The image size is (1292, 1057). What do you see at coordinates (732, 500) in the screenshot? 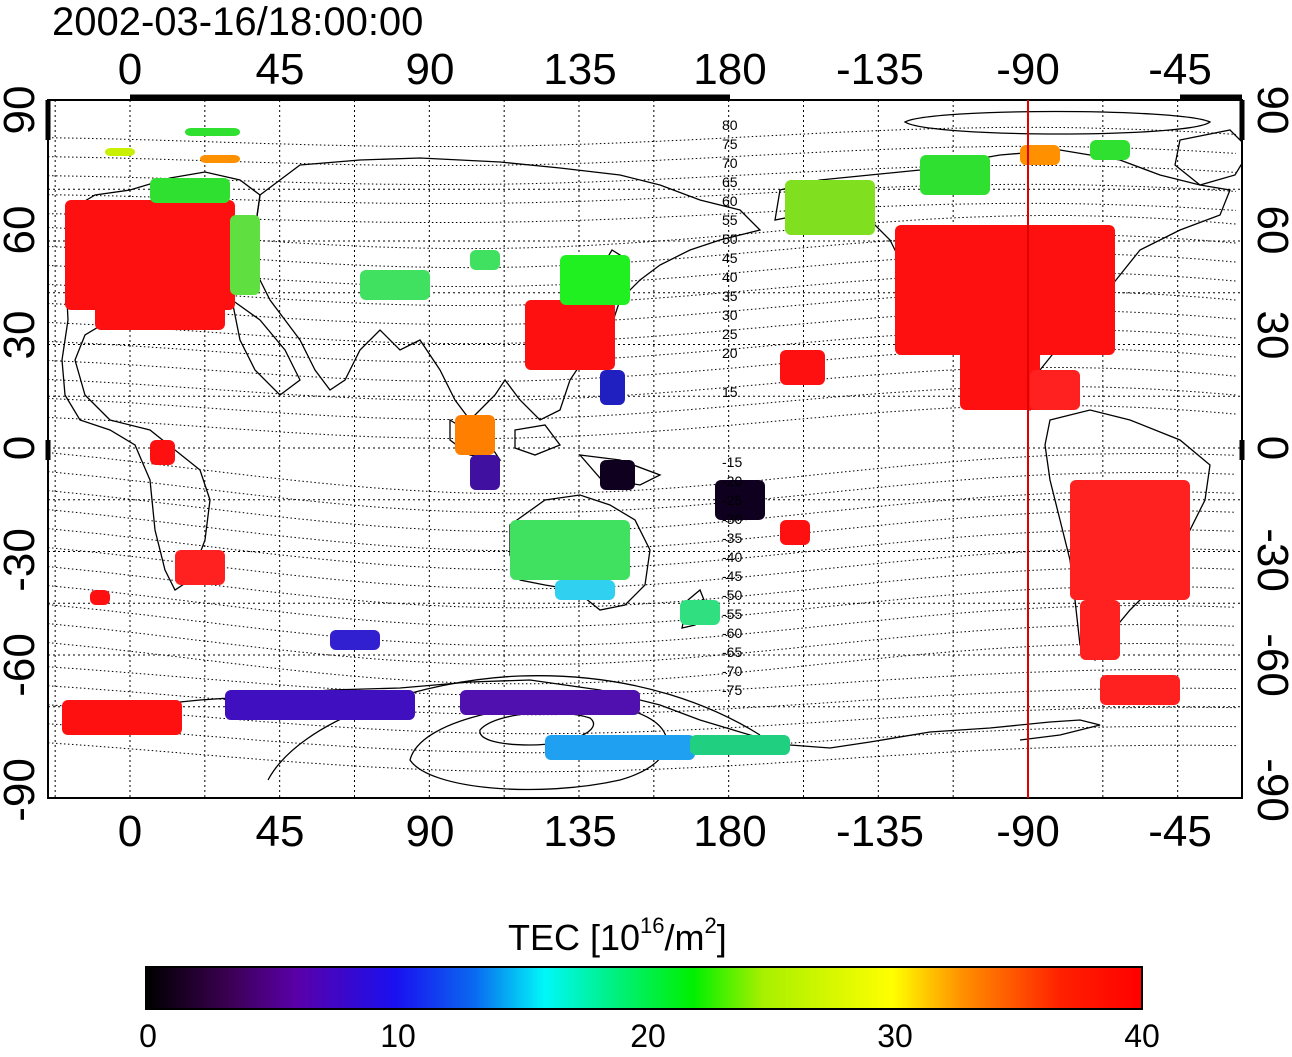
I see `contour-label: -25` at bounding box center [732, 500].